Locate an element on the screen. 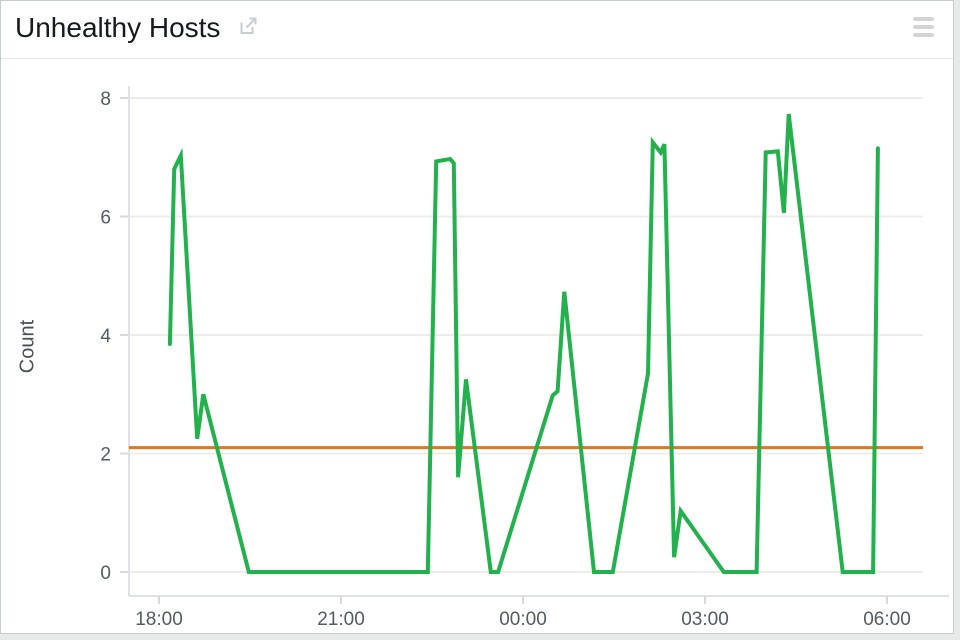 This screenshot has height=640, width=960. y-tick-label: 8 is located at coordinates (105, 99).